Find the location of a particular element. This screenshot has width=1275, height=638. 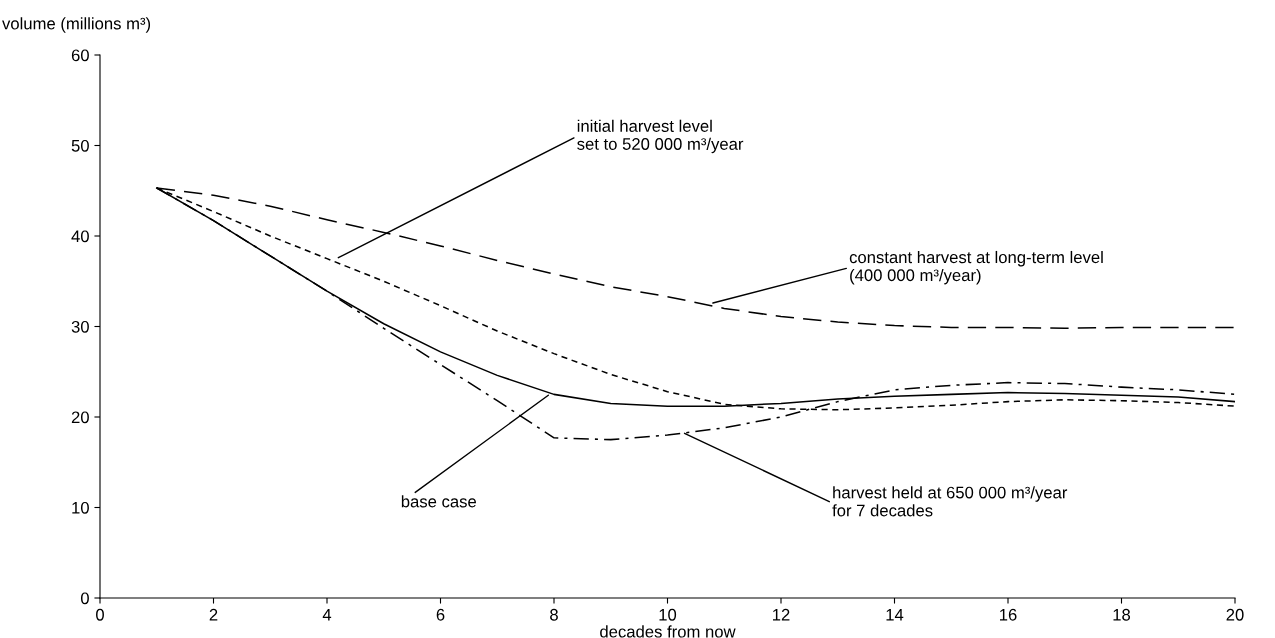

y-tick-label: 10 is located at coordinates (80, 507).